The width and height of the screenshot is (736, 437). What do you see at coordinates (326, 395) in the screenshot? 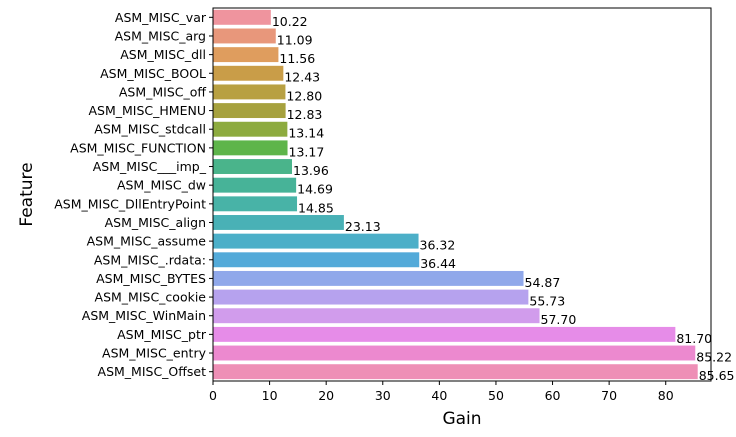
I see `x-tick-label: 20` at bounding box center [326, 395].